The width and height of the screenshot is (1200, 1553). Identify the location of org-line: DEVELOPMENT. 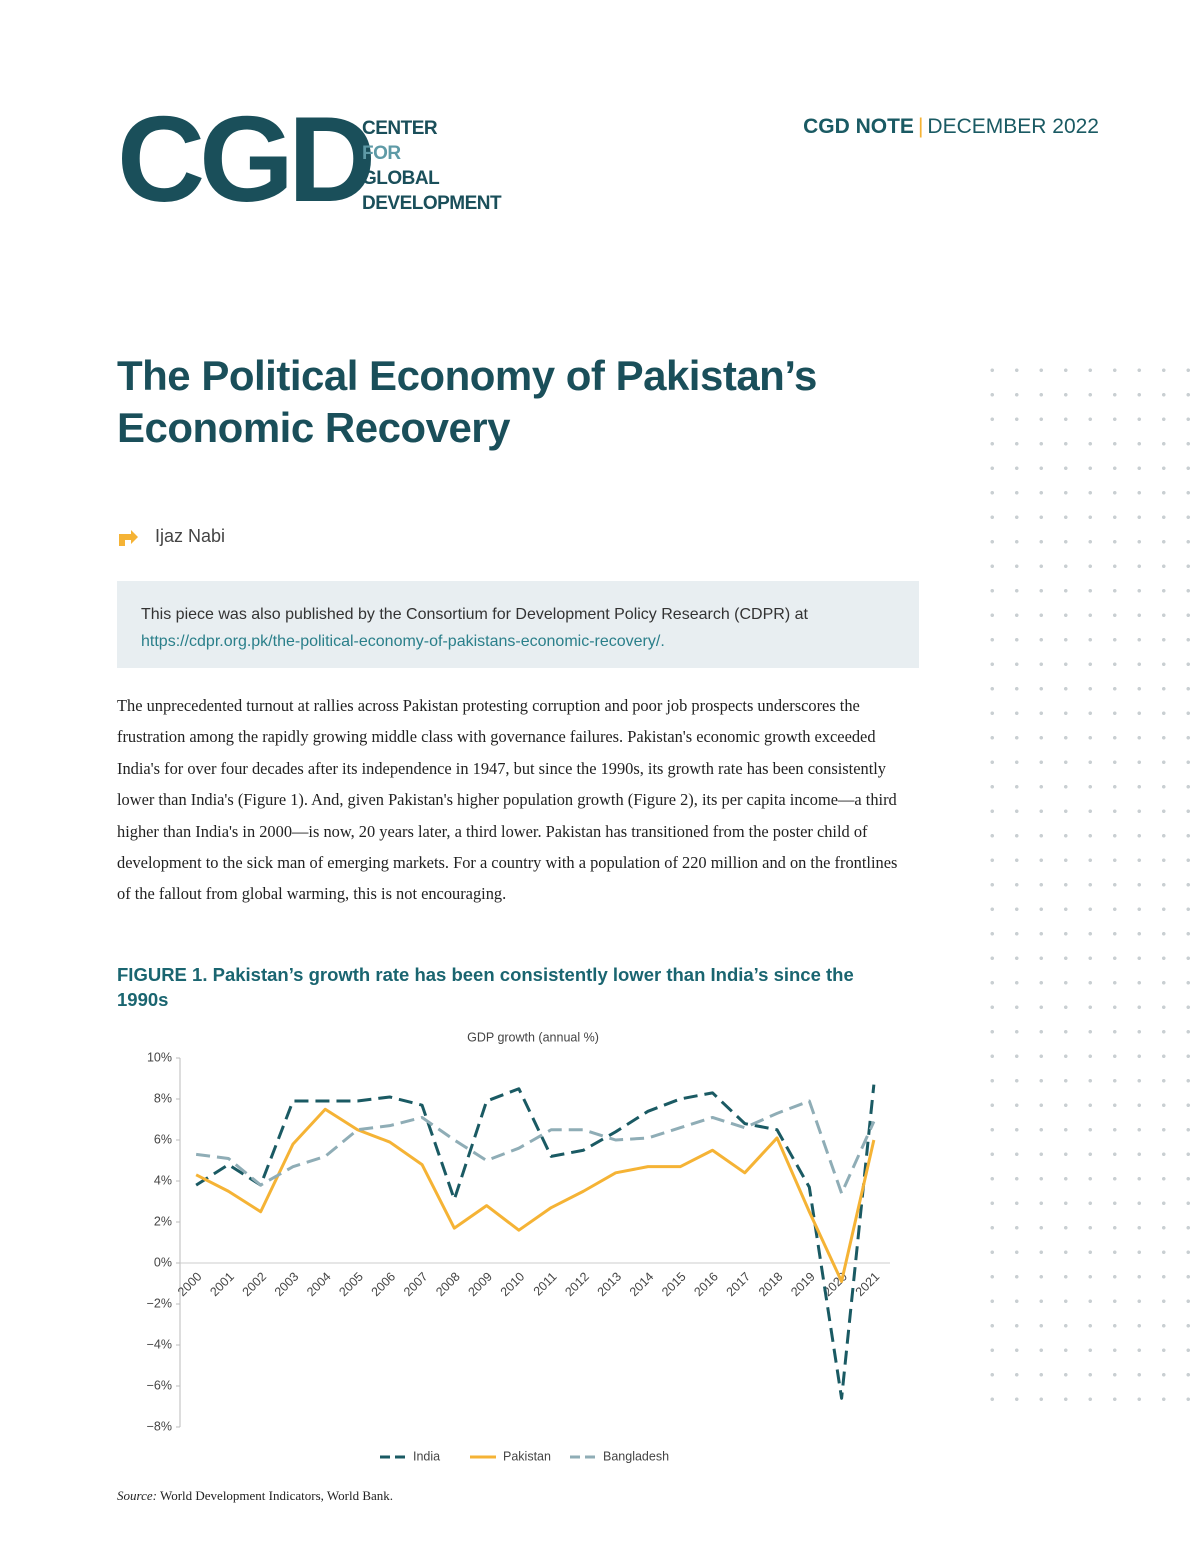
(432, 203).